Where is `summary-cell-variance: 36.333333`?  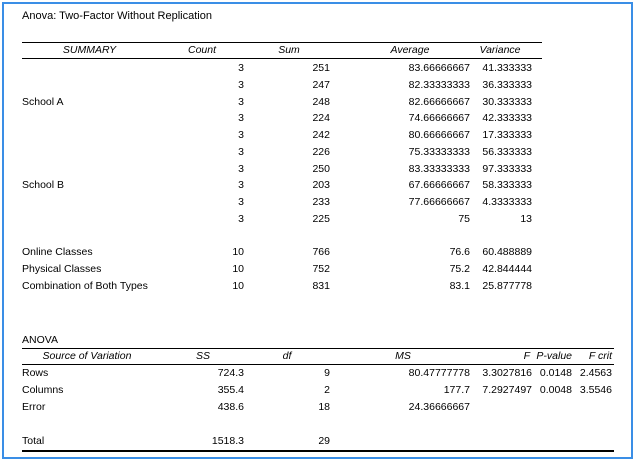
summary-cell-variance: 36.333333 is located at coordinates (507, 84).